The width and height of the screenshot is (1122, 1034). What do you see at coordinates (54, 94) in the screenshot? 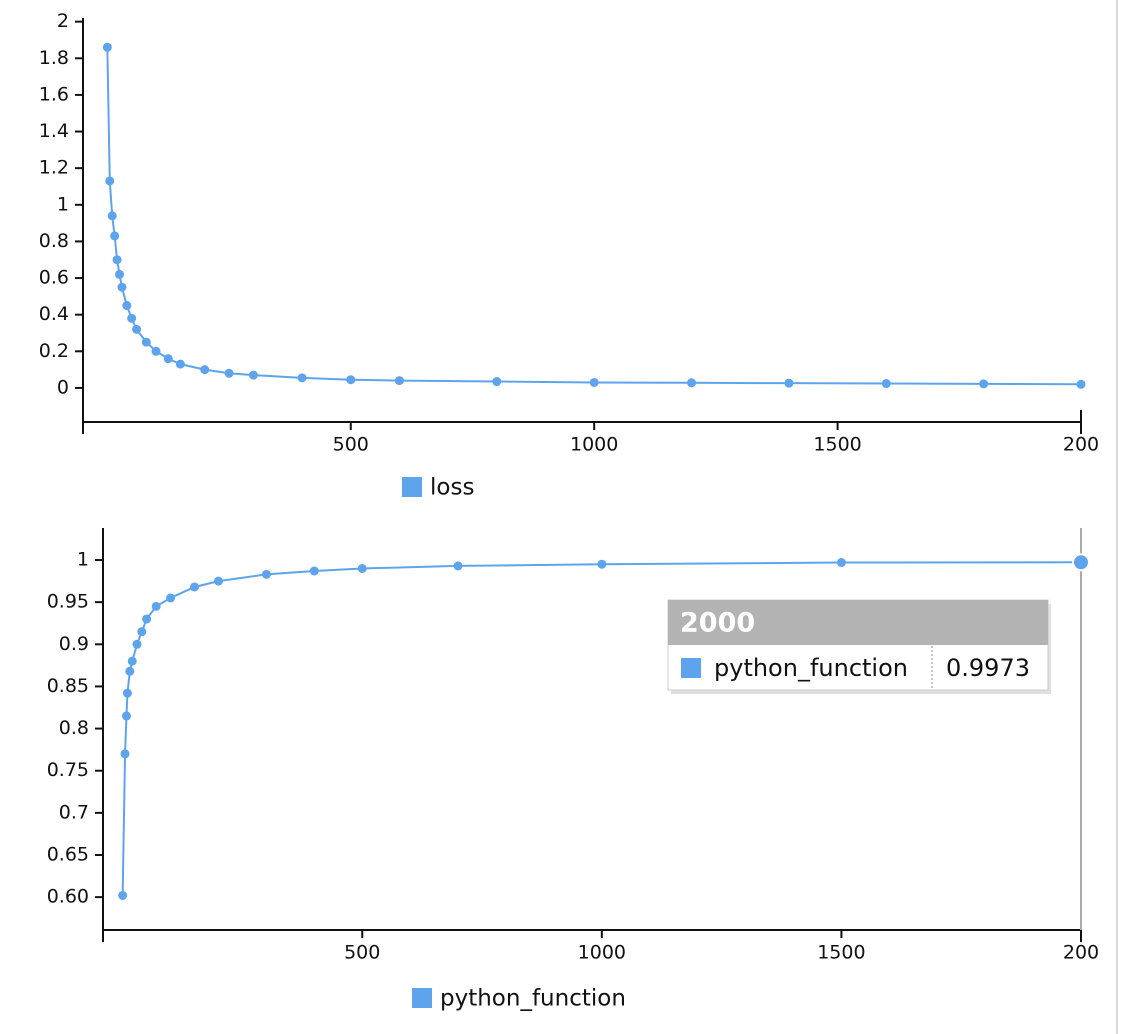
I see `y-tick-label: 1.6` at bounding box center [54, 94].